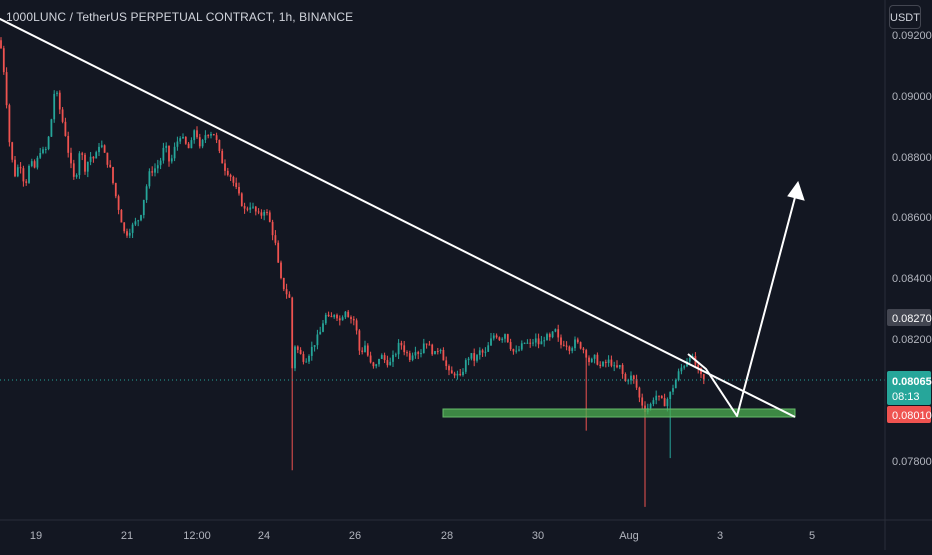 This screenshot has width=932, height=555. Describe the element at coordinates (912, 340) in the screenshot. I see `price-tick: 0.08200` at that location.